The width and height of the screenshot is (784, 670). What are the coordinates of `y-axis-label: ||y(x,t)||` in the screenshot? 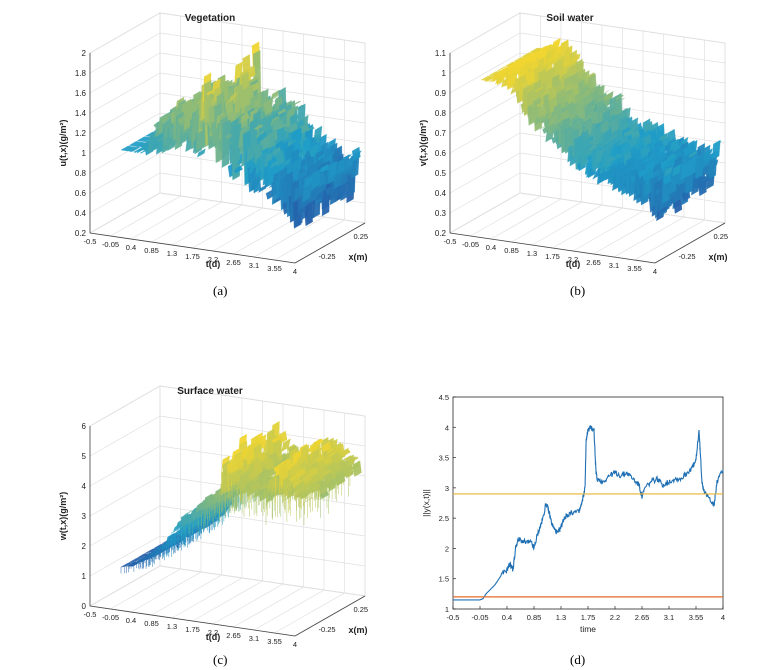 It's located at (426, 503).